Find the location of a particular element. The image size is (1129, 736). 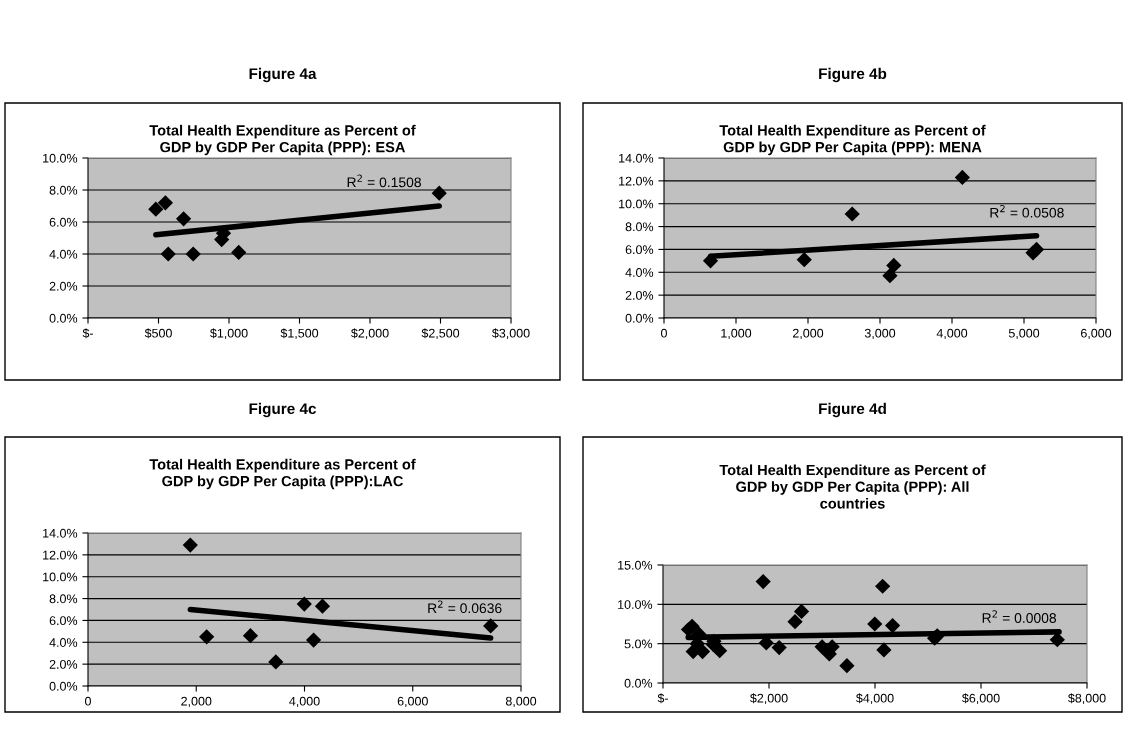

x-tick-label: 3,000 is located at coordinates (880, 334).